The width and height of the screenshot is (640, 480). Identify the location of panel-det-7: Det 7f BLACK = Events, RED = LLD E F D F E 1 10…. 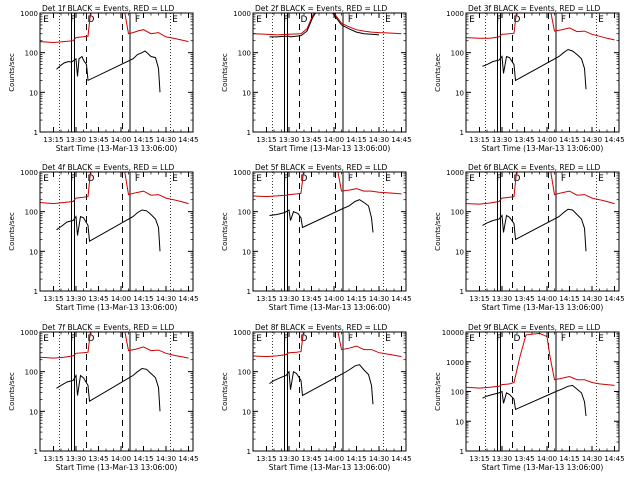
(103, 397).